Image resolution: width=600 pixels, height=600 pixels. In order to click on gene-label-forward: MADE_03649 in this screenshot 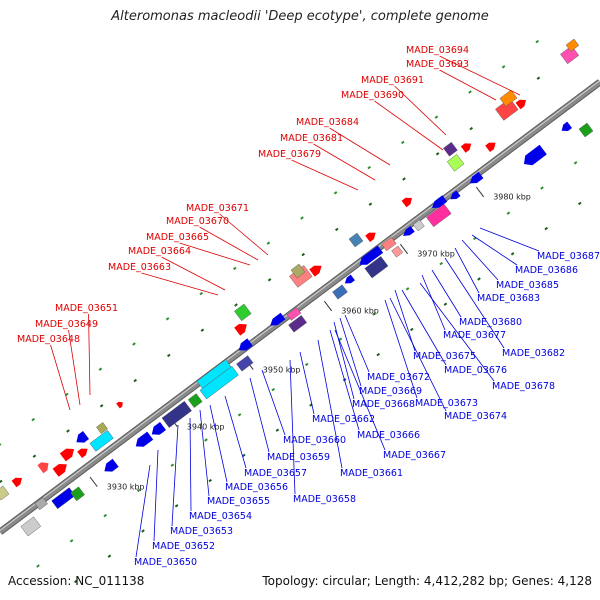, I will do `click(66, 324)`.